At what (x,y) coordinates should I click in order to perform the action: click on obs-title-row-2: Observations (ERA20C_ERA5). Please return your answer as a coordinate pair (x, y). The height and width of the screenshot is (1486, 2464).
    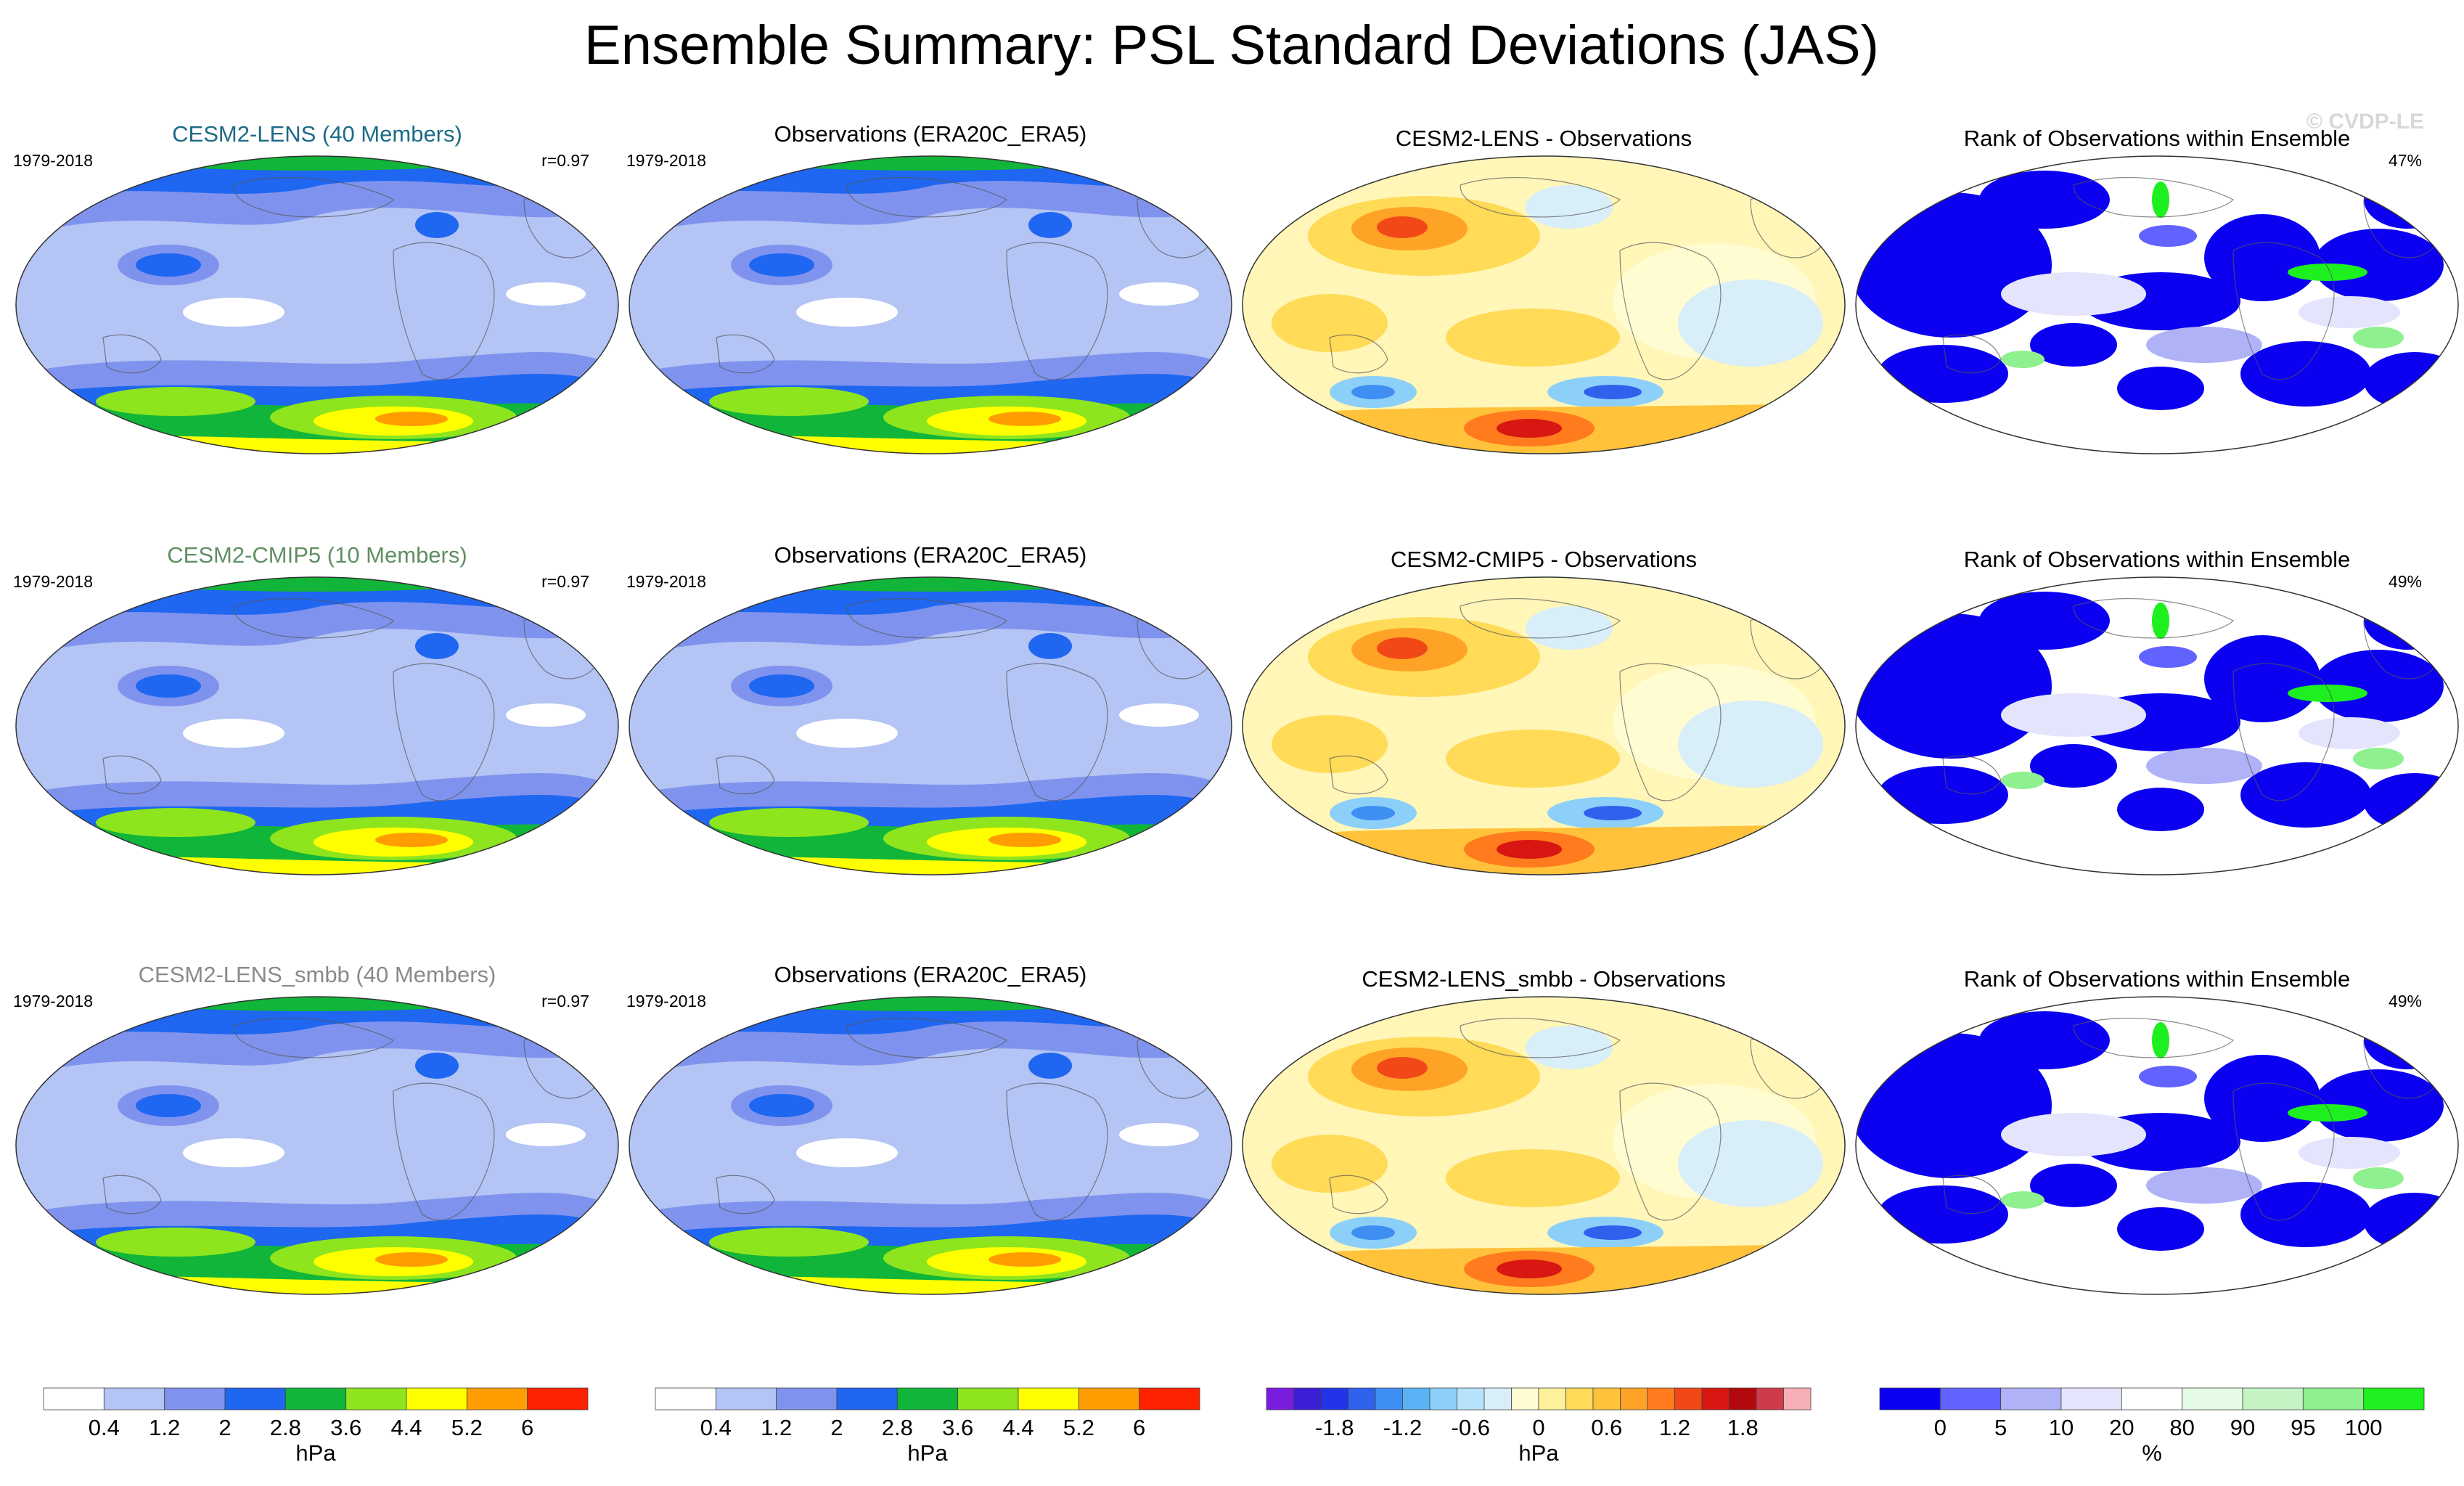
    Looking at the image, I should click on (930, 555).